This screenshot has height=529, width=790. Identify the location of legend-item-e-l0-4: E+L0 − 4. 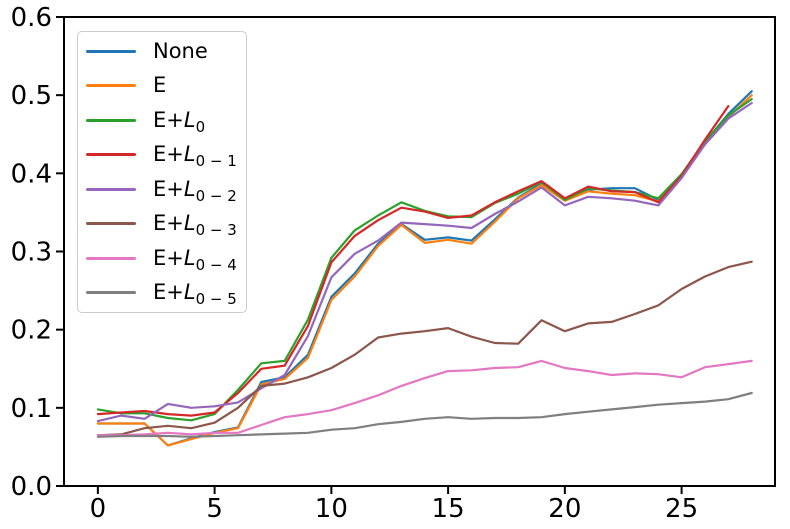
(166, 259).